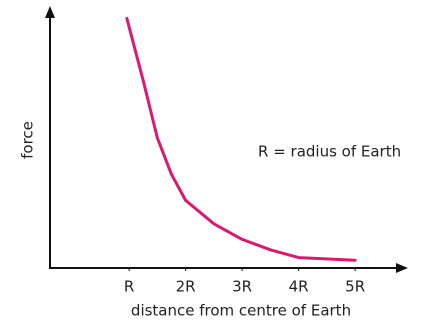 This screenshot has width=444, height=336. What do you see at coordinates (50, 12) in the screenshot?
I see `y-axis-arrow` at bounding box center [50, 12].